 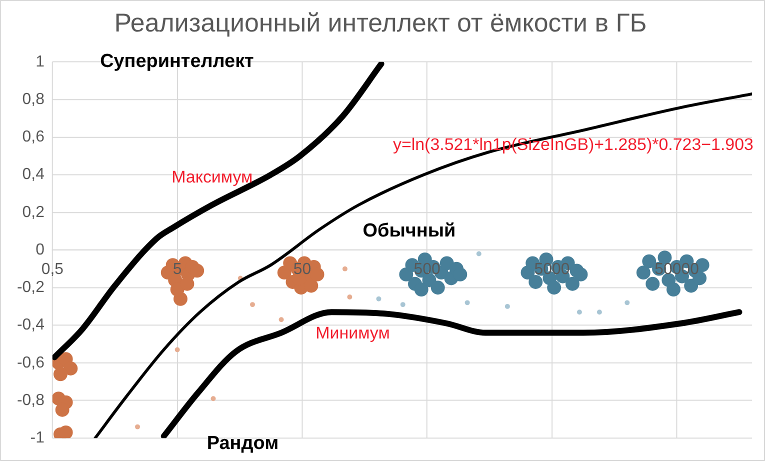 I want to click on y-tick-label: -0,2, so click(x=30, y=287).